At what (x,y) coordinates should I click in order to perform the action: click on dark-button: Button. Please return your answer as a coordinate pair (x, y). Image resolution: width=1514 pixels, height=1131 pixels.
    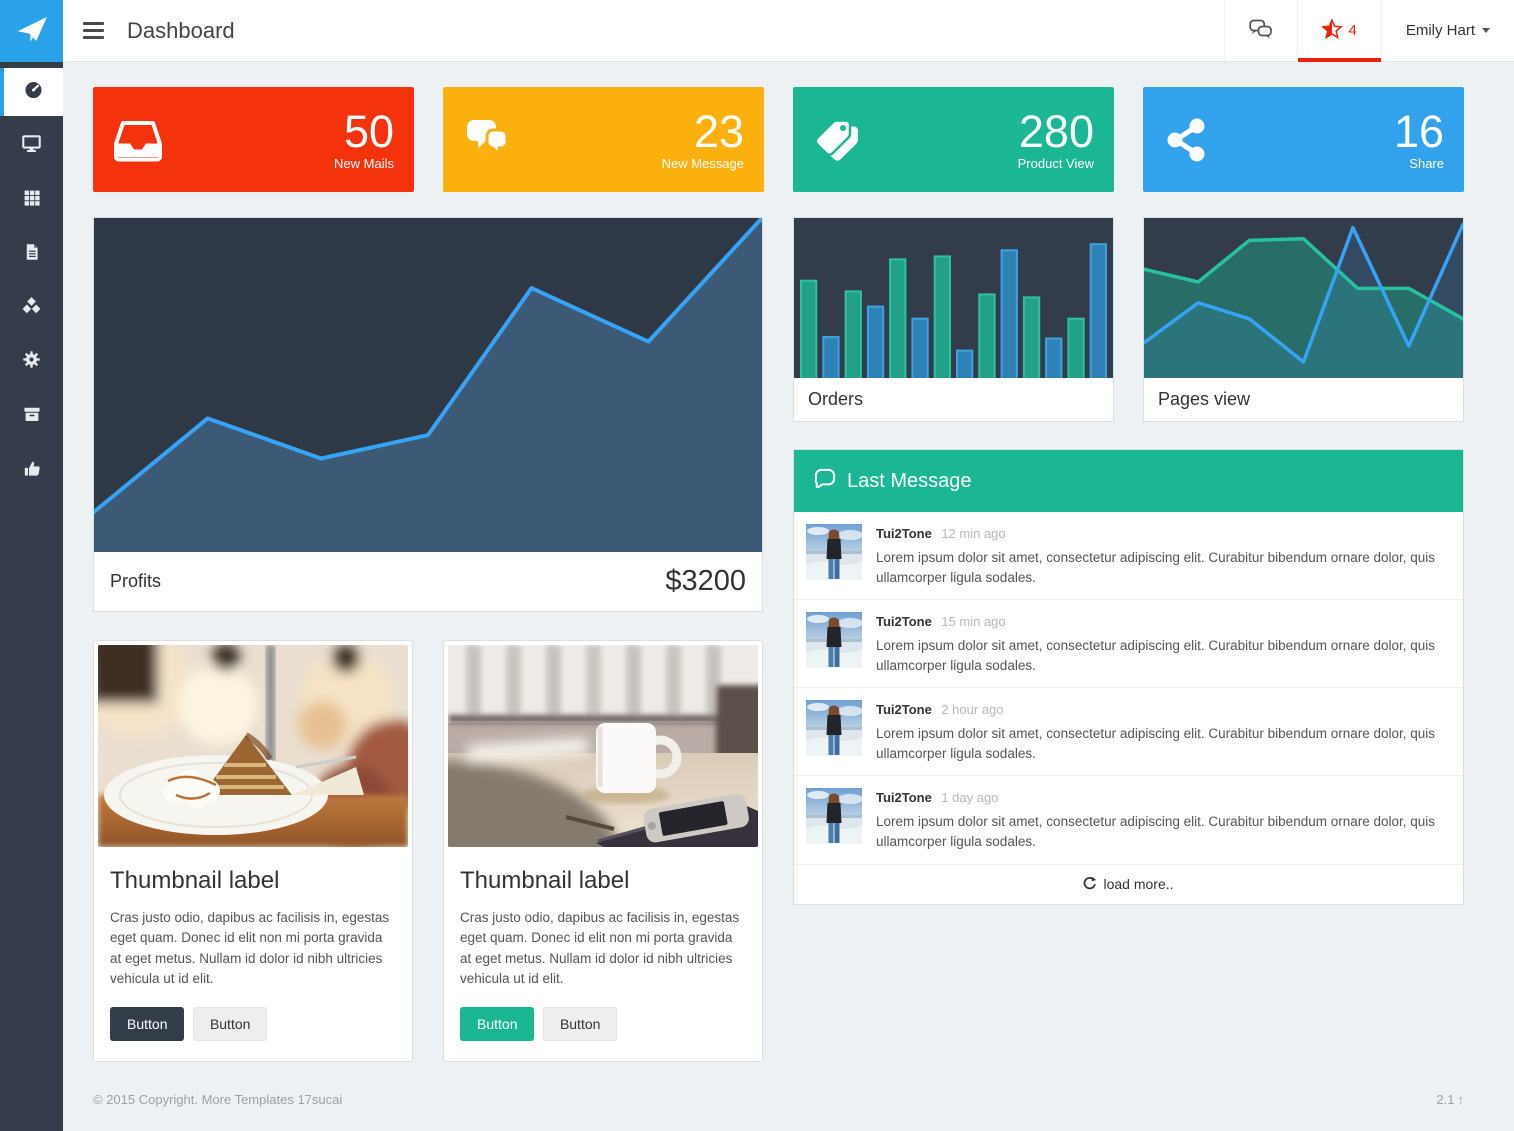
    Looking at the image, I should click on (147, 1024).